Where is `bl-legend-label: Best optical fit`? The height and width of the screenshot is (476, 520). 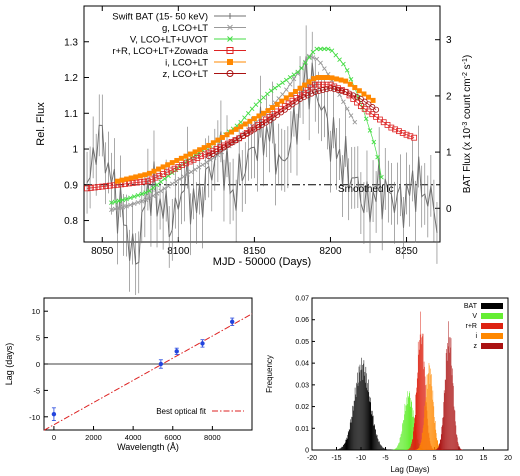 bl-legend-label: Best optical fit is located at coordinates (181, 411).